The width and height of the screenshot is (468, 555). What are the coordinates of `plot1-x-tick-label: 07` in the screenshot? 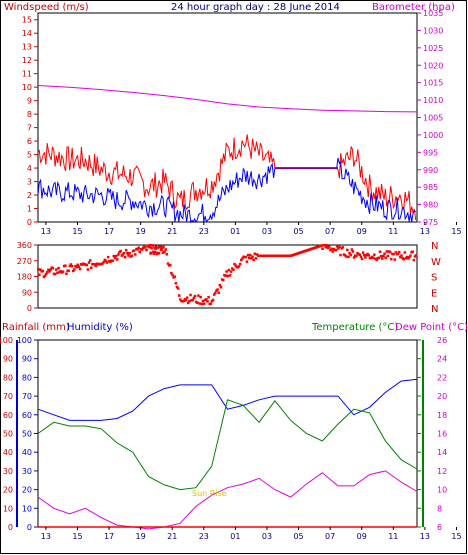 It's located at (330, 231).